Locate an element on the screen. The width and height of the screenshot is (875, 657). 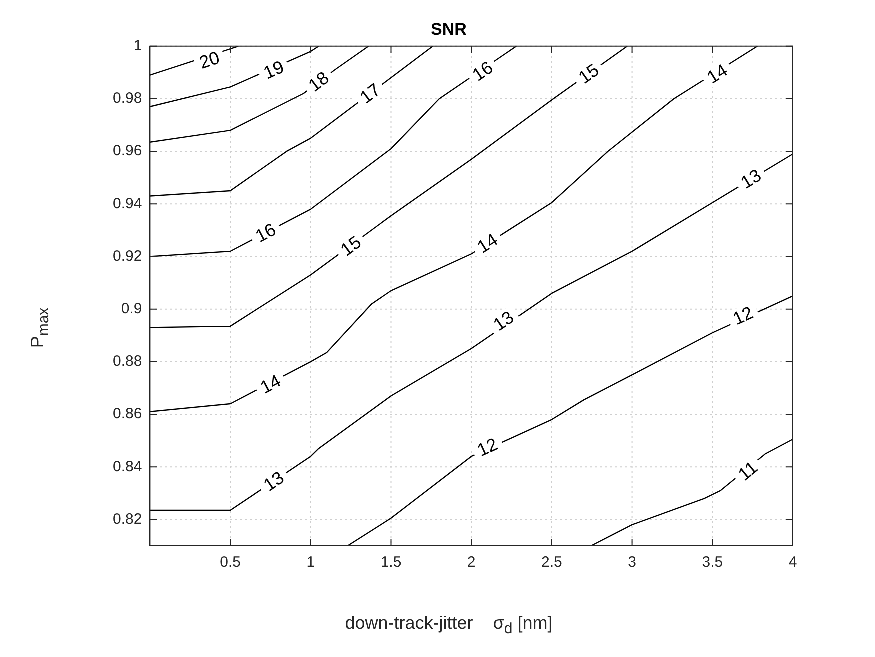
y-tick-label: 0.88 is located at coordinates (127, 361).